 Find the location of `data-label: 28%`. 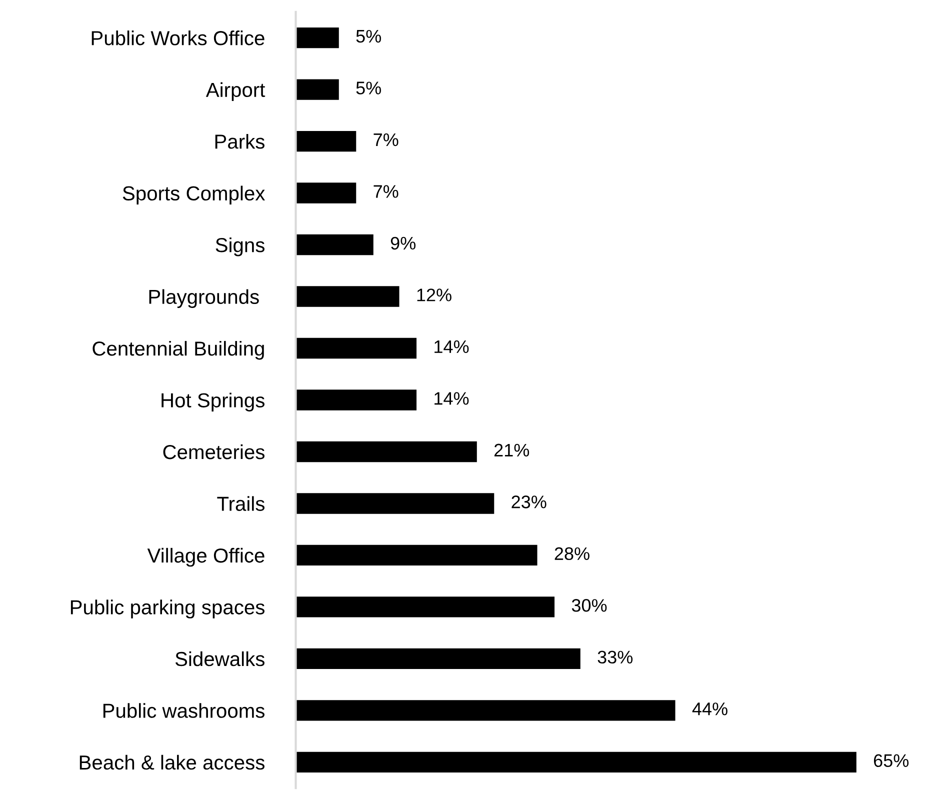

data-label: 28% is located at coordinates (572, 553).